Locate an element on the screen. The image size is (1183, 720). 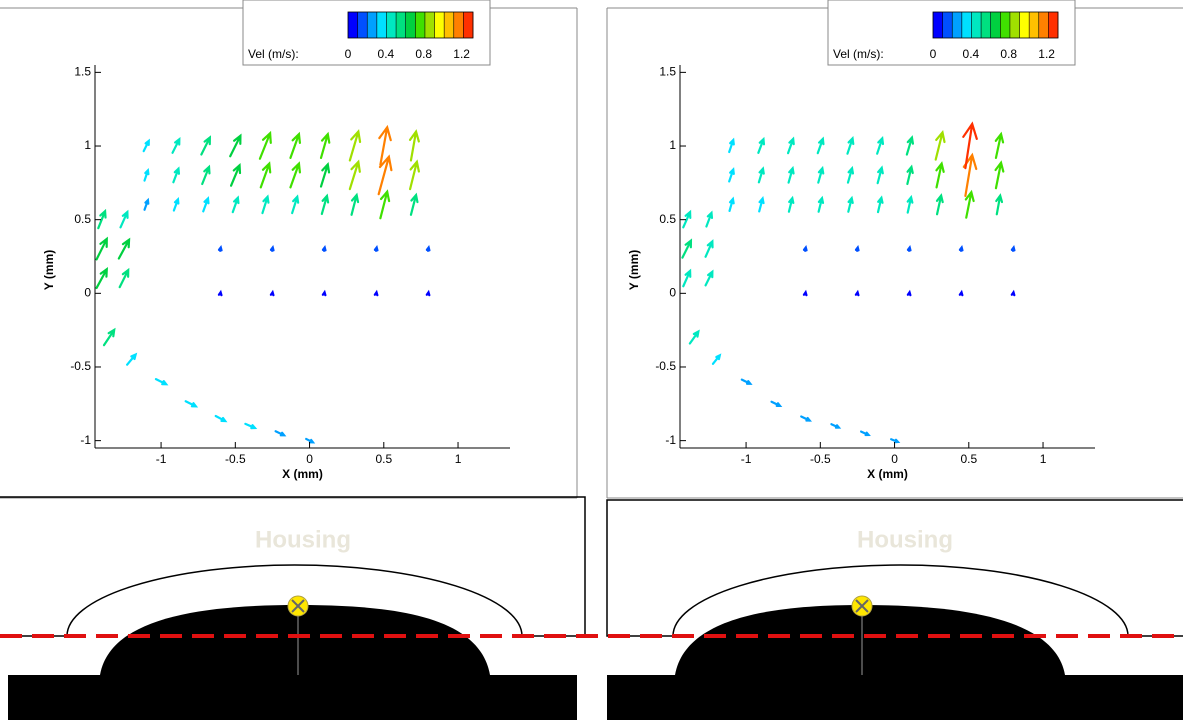
base is located at coordinates (292, 697).